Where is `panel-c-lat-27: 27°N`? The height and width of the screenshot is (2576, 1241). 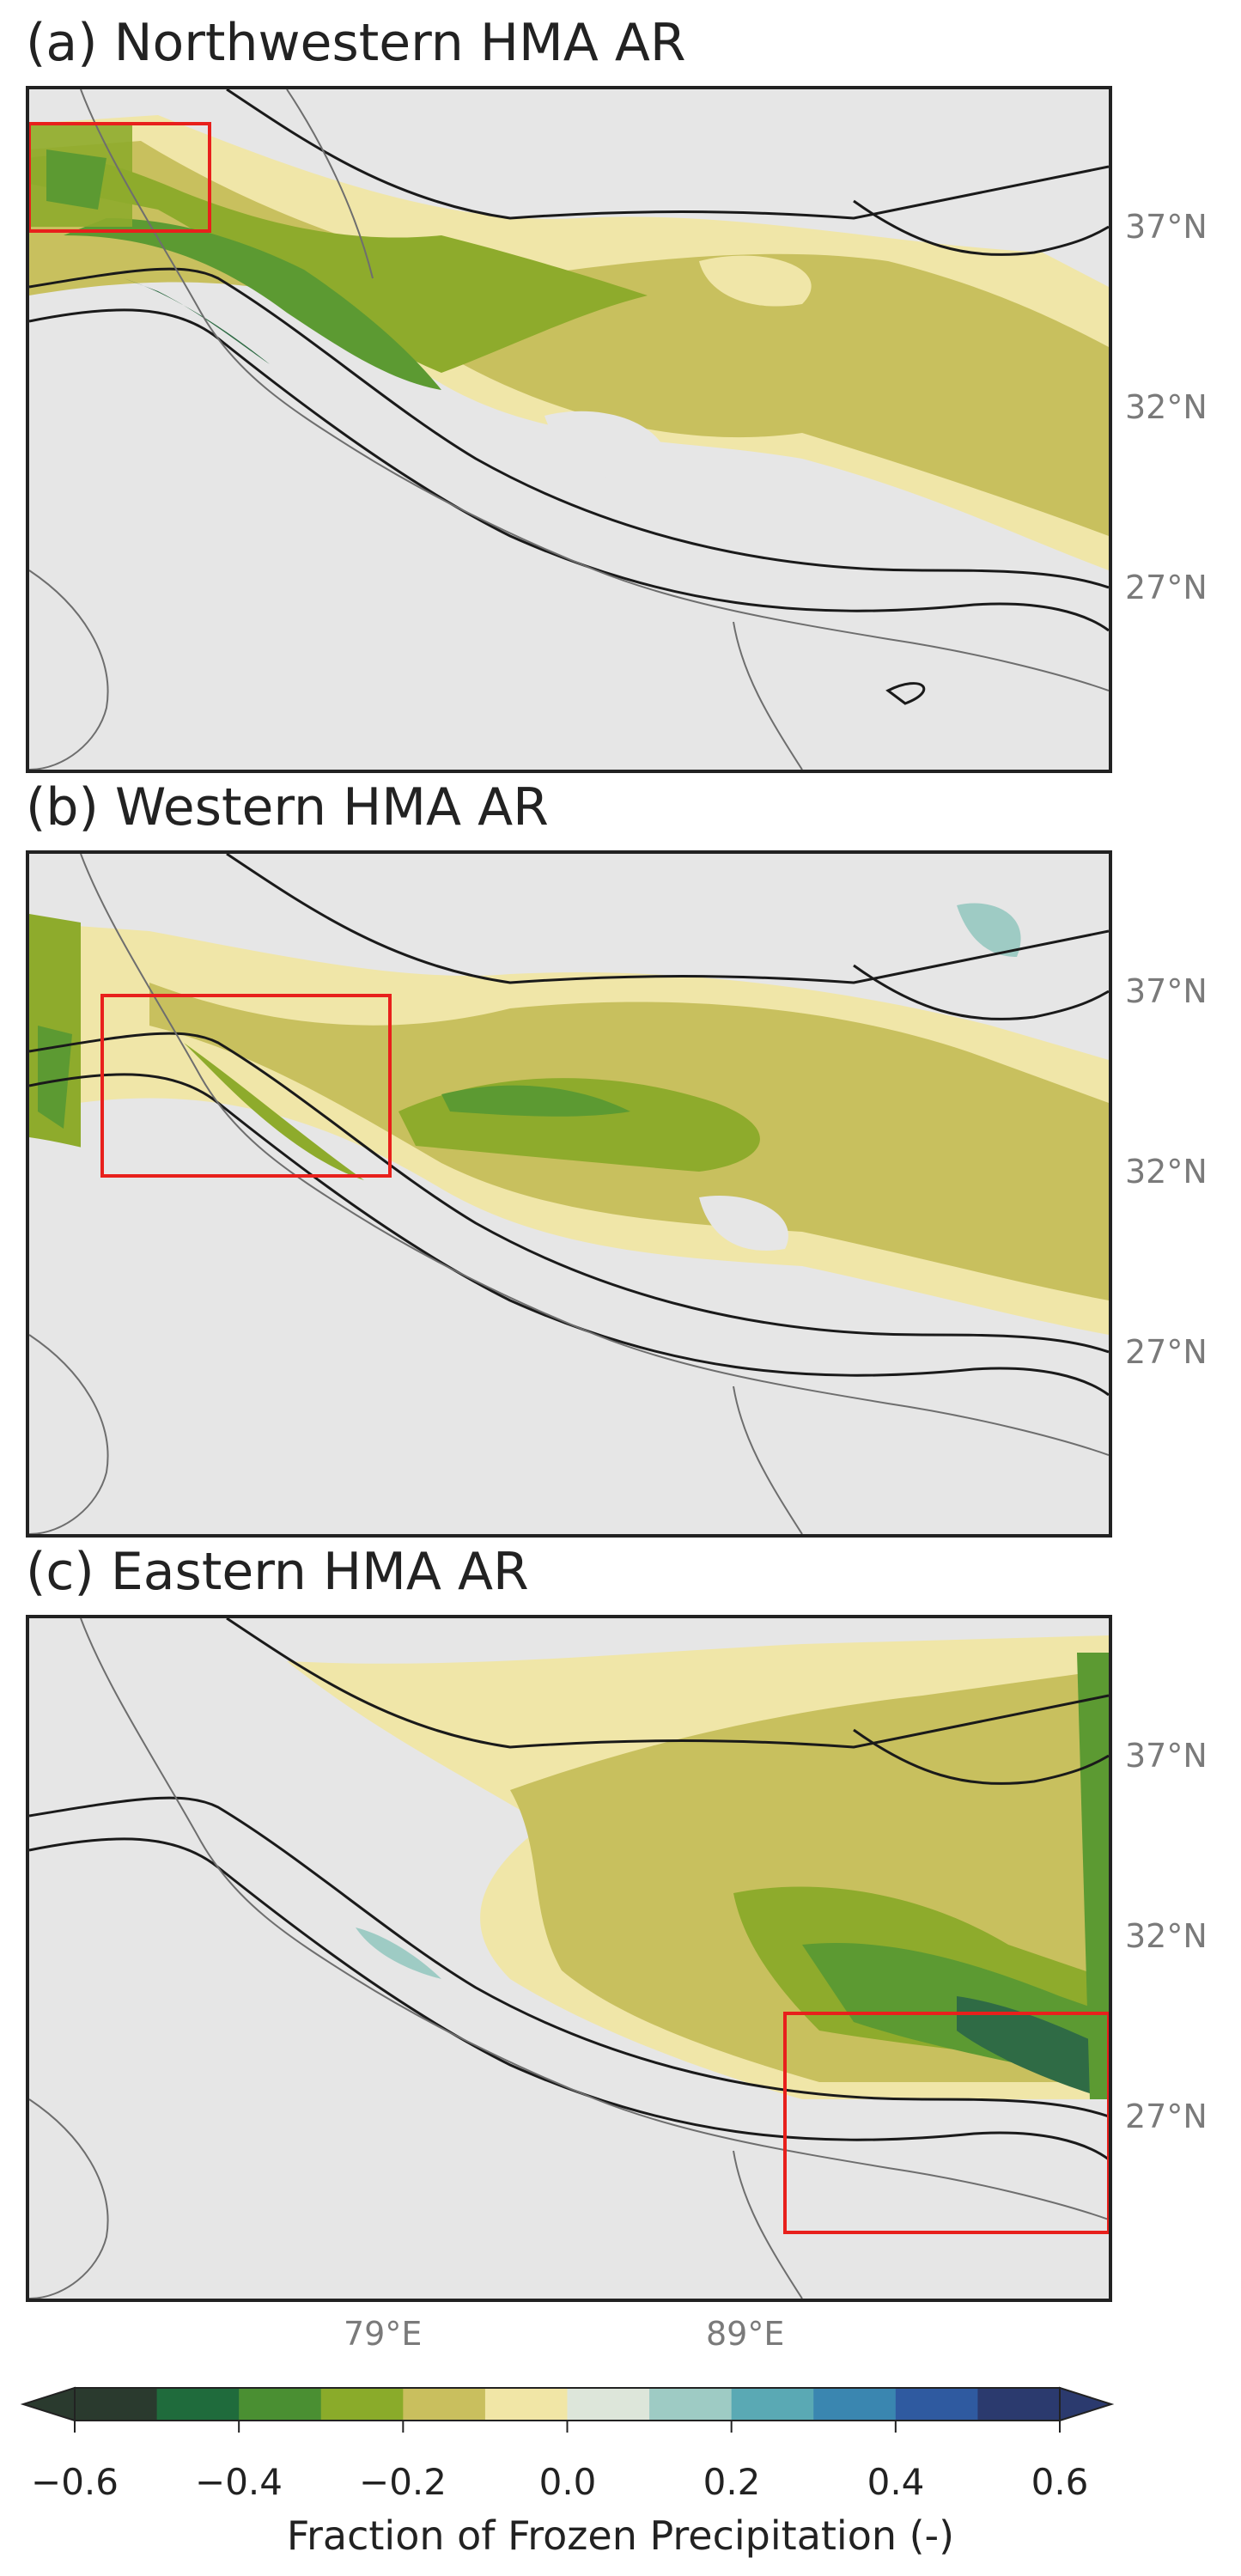
panel-c-lat-27: 27°N is located at coordinates (1166, 2116).